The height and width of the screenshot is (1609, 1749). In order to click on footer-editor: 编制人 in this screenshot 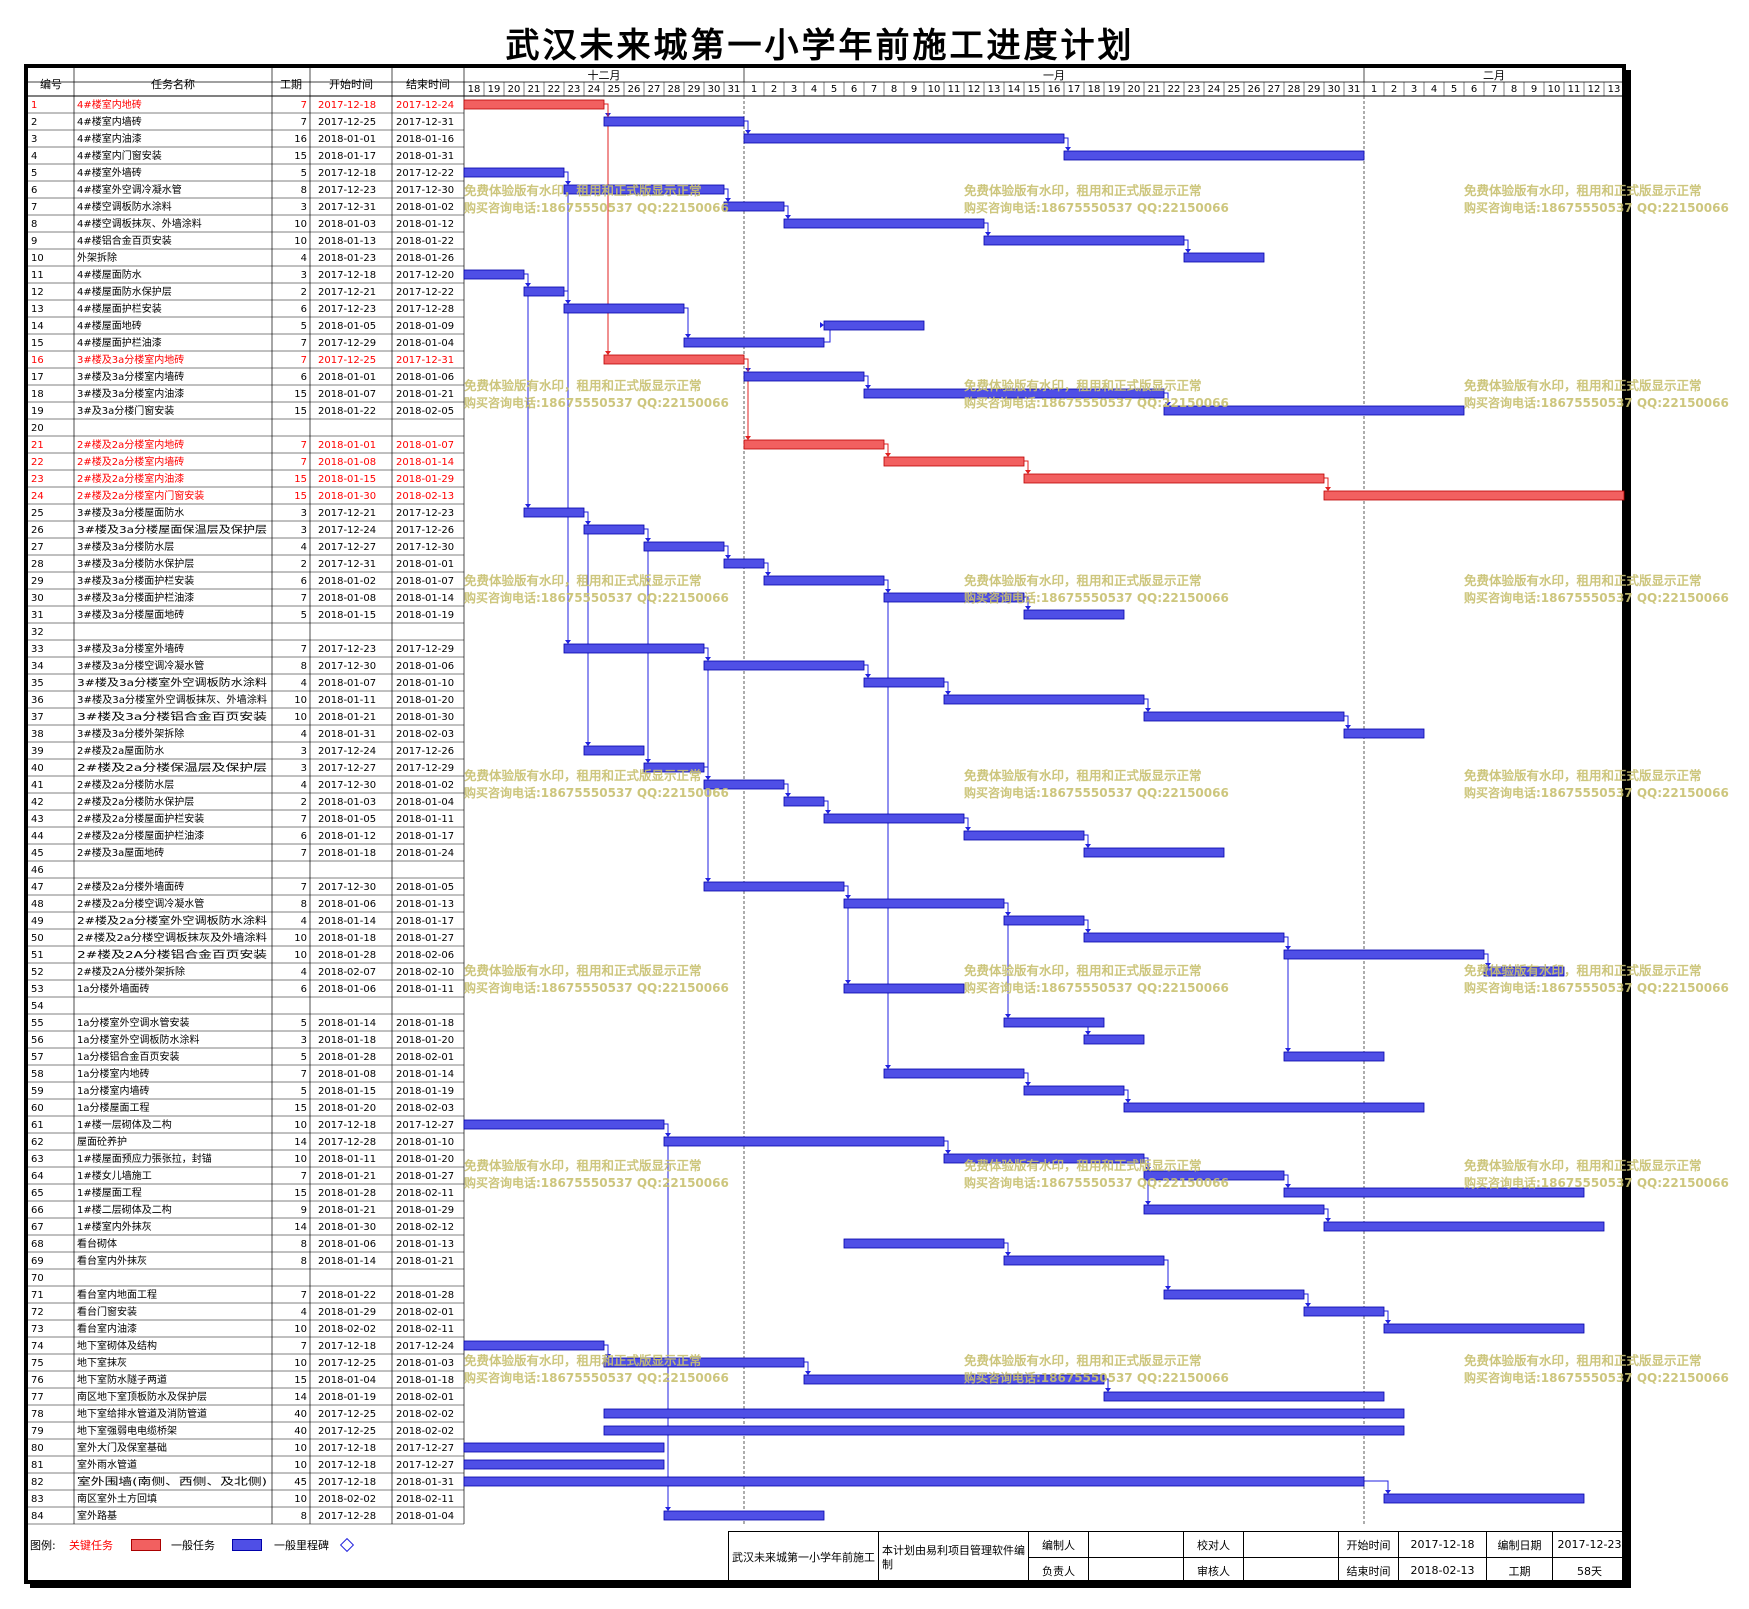, I will do `click(1058, 1544)`.